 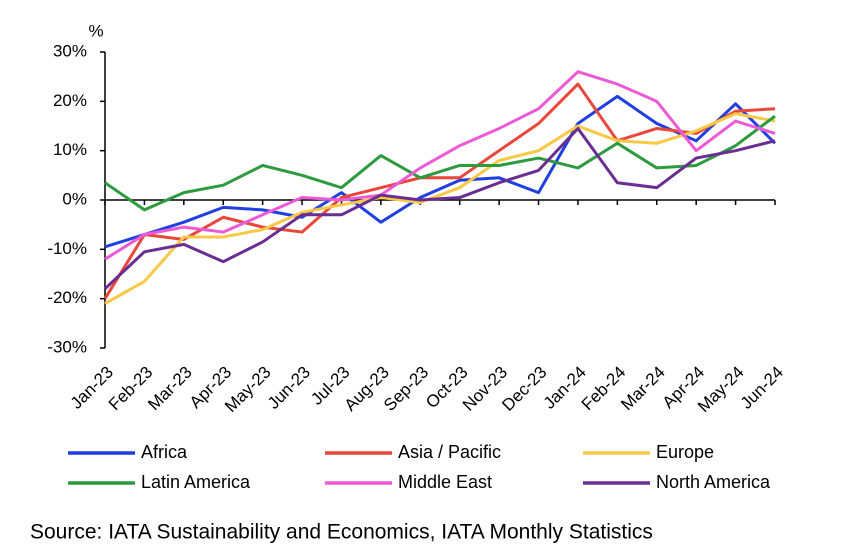 I want to click on y-axis-label: %, so click(x=95, y=30).